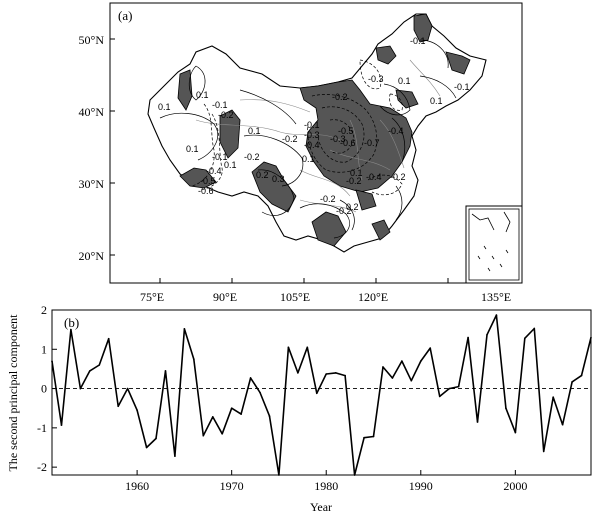  I want to click on x-tick-label: 2000, so click(515, 486).